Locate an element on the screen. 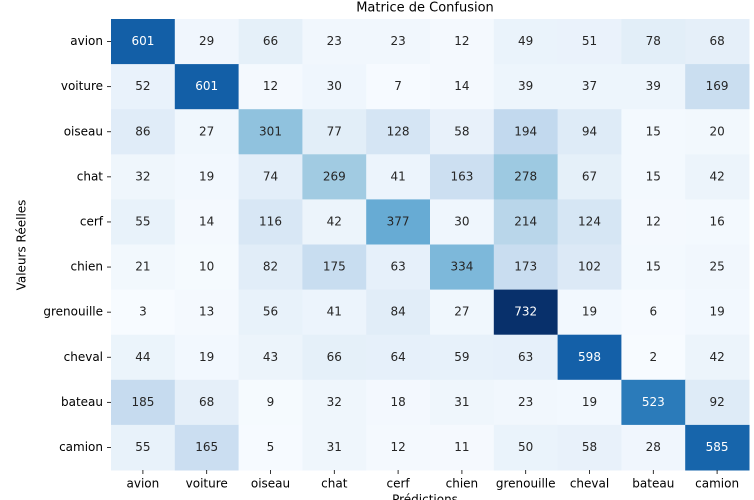 This screenshot has width=754, height=500. chart-title: Matrice de Confusion is located at coordinates (425, 8).